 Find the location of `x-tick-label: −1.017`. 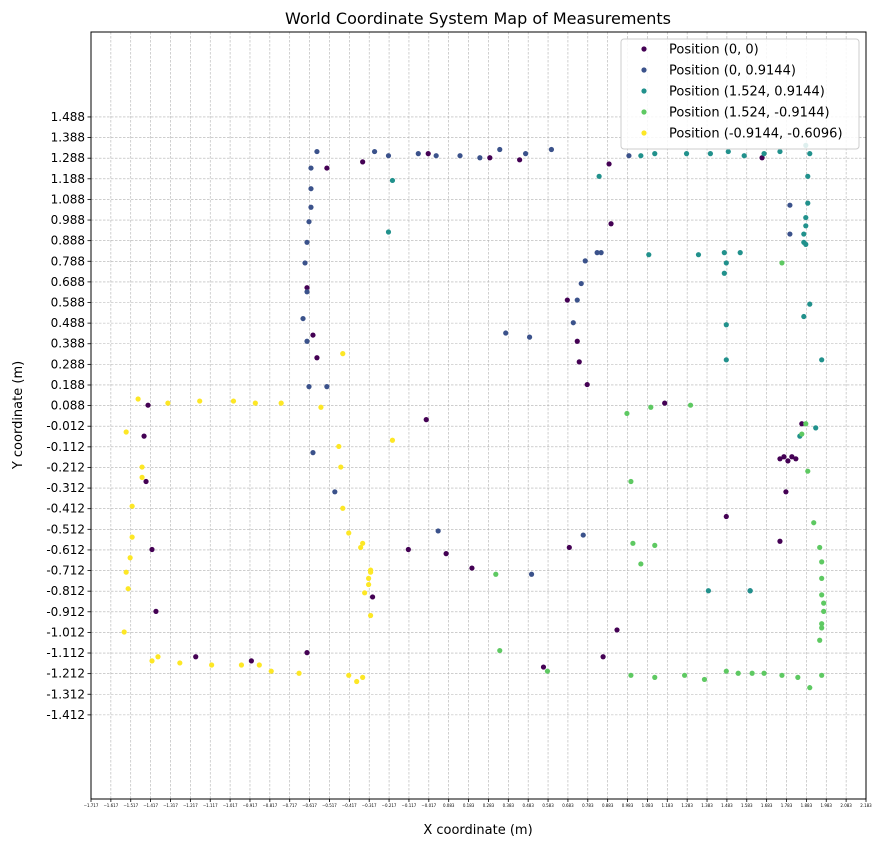

x-tick-label: −1.017 is located at coordinates (230, 805).